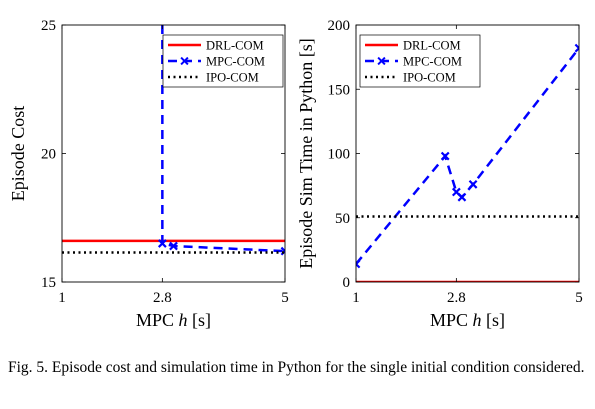  What do you see at coordinates (342, 219) in the screenshot?
I see `y-tick-label: 50` at bounding box center [342, 219].